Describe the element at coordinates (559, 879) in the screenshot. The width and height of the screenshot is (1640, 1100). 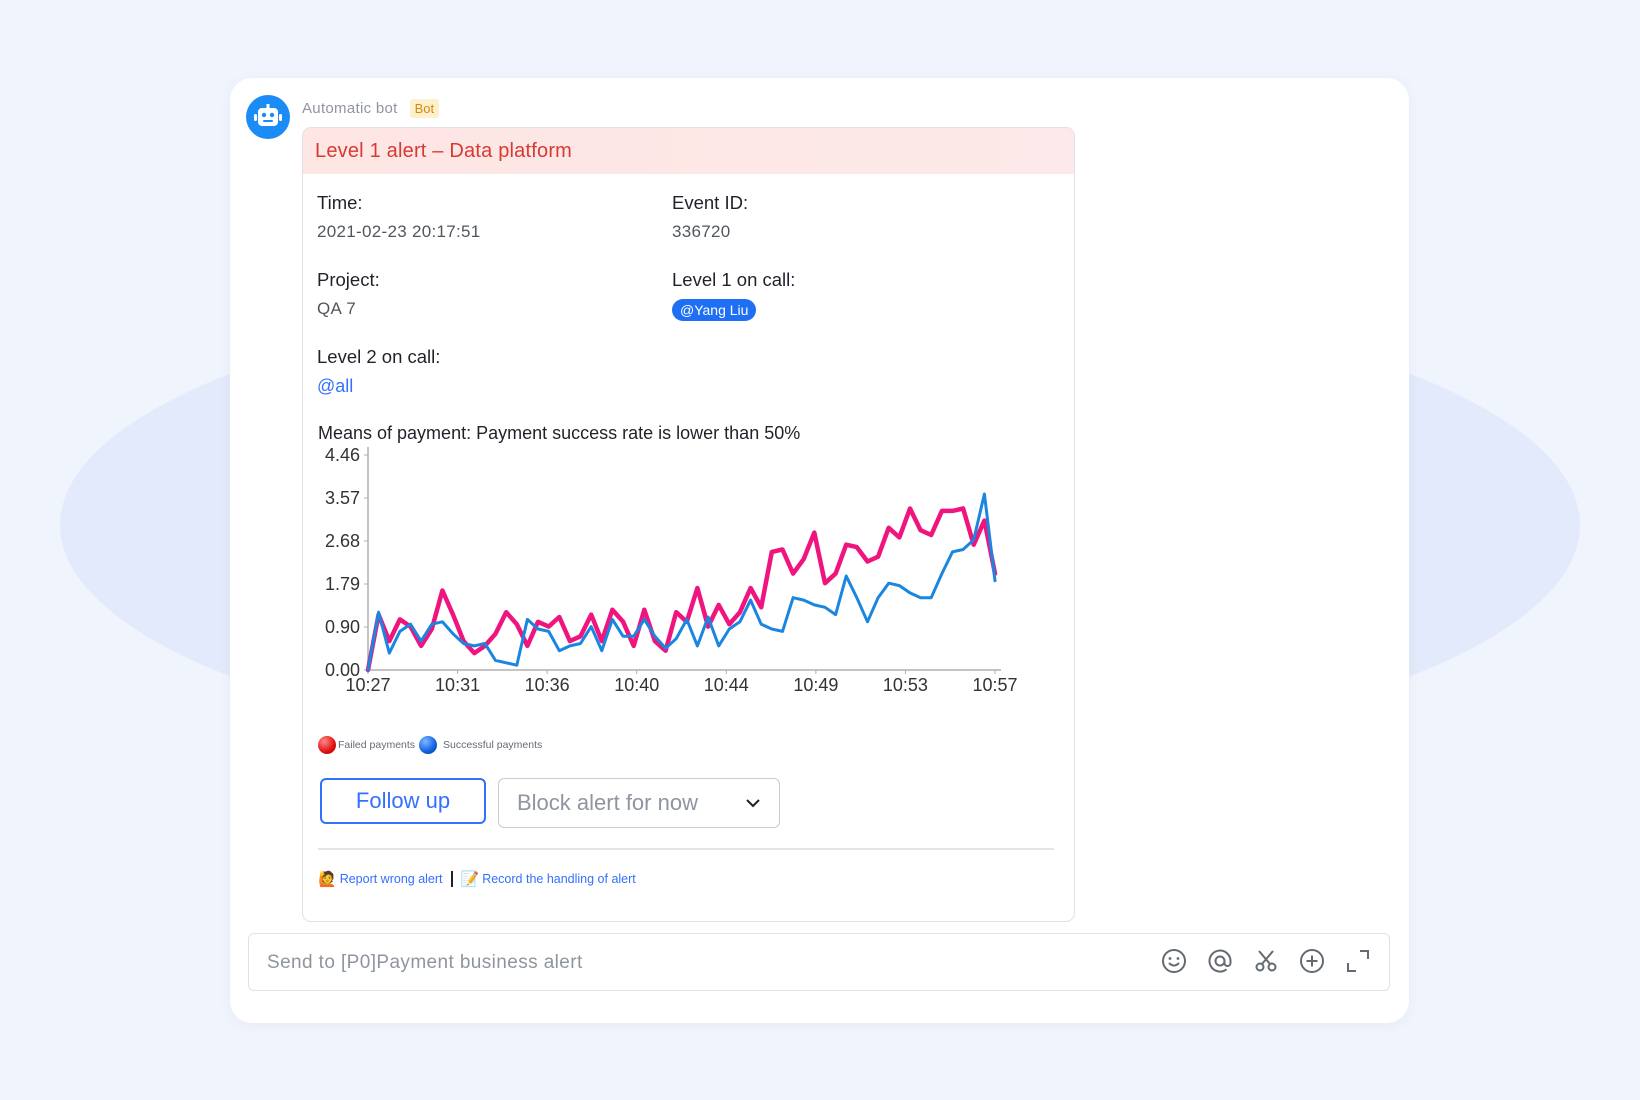
I see `record-handling-link: Record the handling of alert` at that location.